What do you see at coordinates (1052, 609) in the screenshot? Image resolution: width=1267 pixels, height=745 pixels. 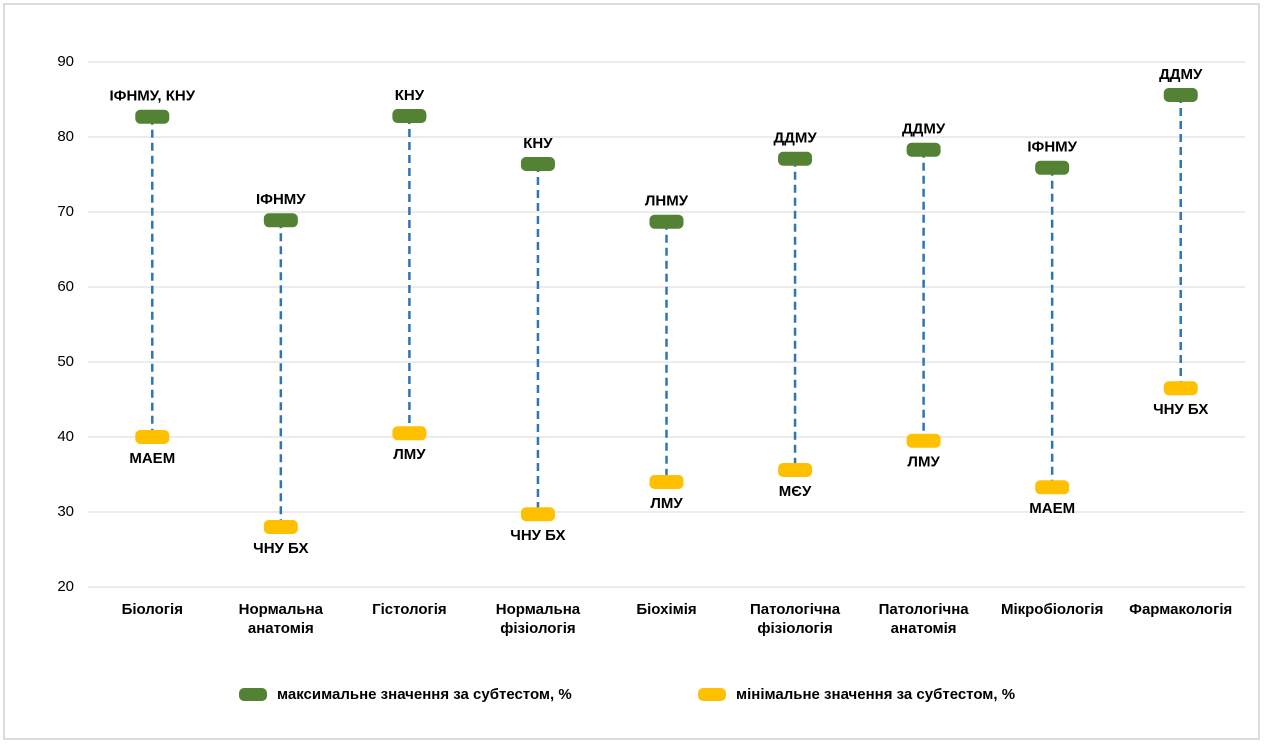 I see `x-tick-label: Мікробіологія` at bounding box center [1052, 609].